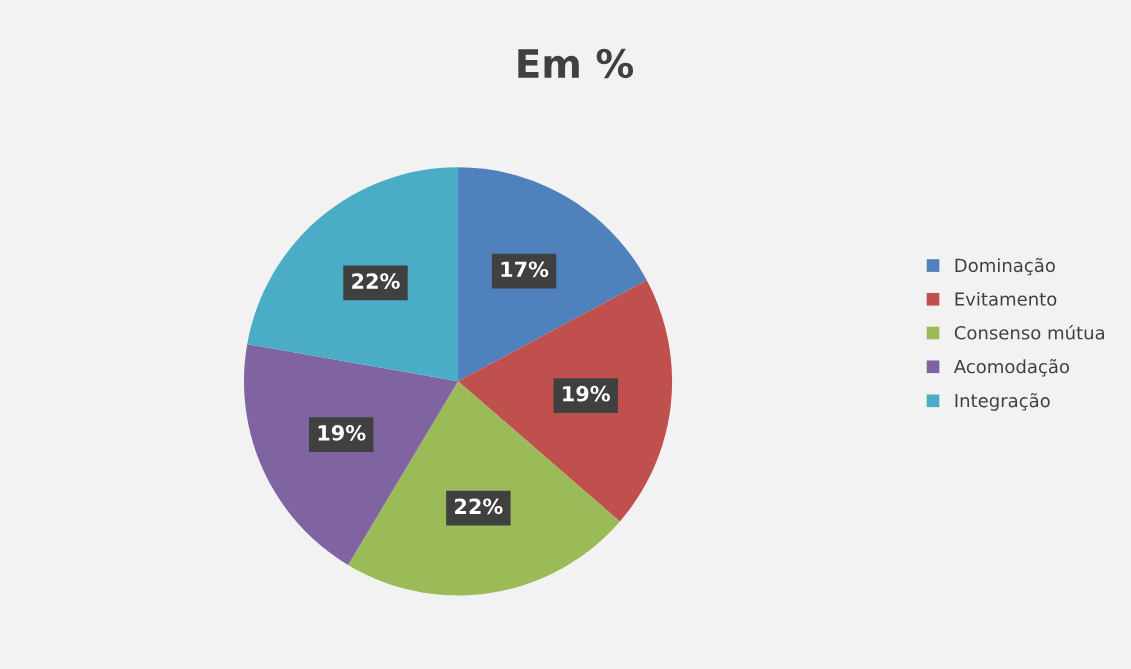 The height and width of the screenshot is (669, 1131). I want to click on legend-label: Dominação, so click(1005, 266).